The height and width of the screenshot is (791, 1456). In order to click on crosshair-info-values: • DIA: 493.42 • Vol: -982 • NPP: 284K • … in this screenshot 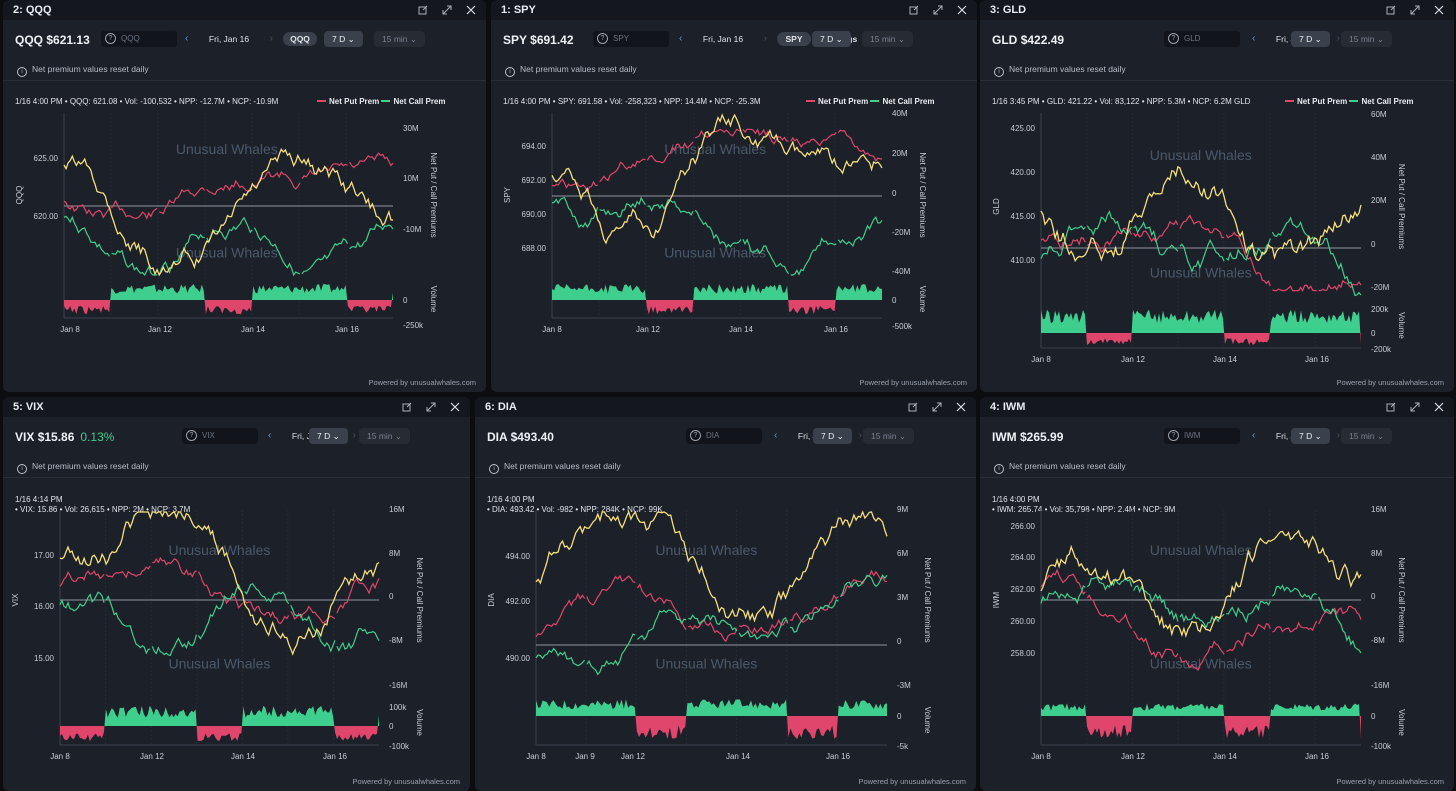, I will do `click(575, 509)`.